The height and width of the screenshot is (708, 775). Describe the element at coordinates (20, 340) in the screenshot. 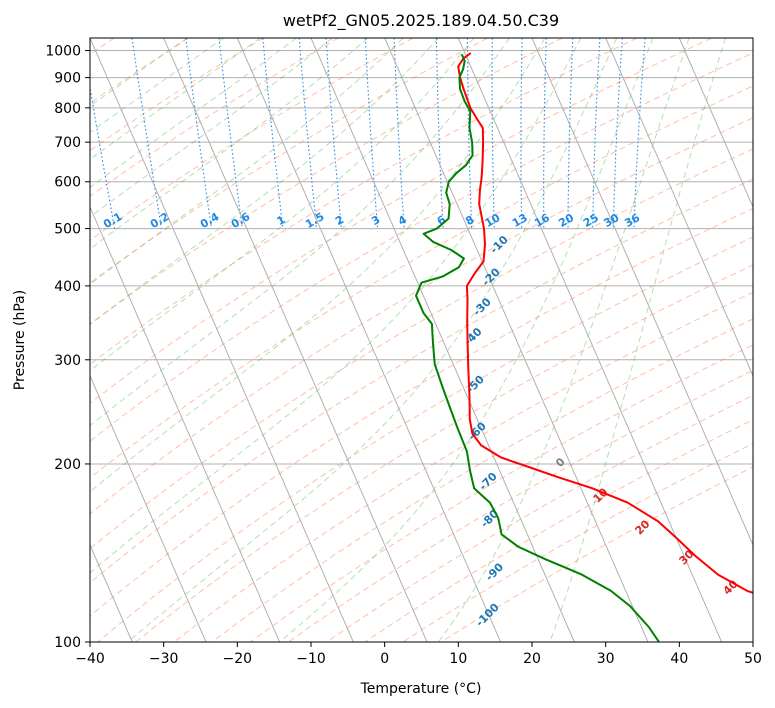

I see `y-axis-label: Pressure (hPa)` at that location.